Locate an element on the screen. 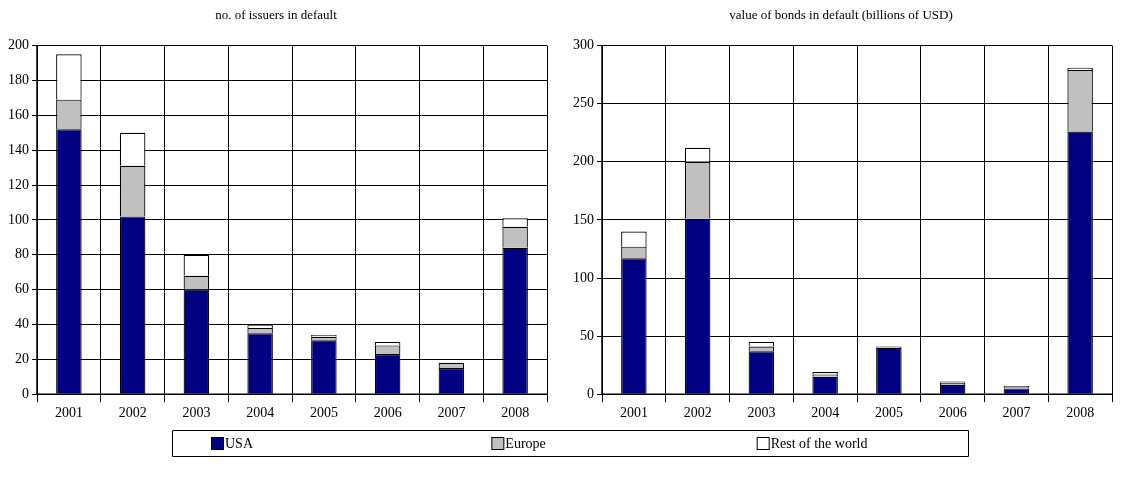 The image size is (1130, 481). y-tick-label: 40 is located at coordinates (22, 324).